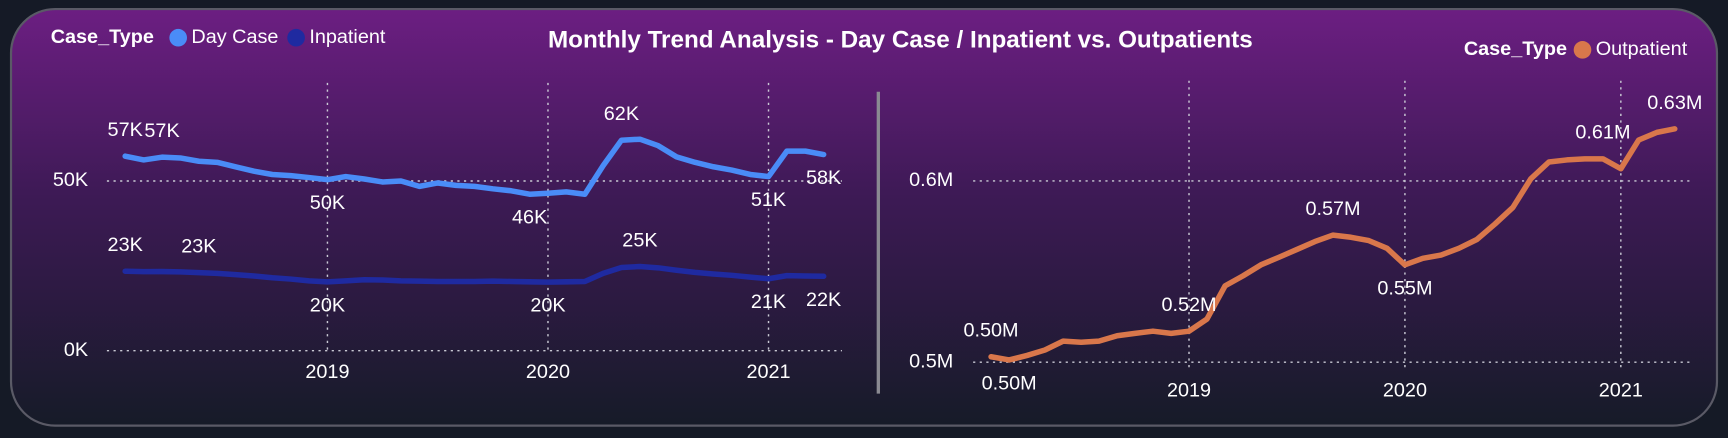  I want to click on y-tick-label: 0K, so click(76, 350).